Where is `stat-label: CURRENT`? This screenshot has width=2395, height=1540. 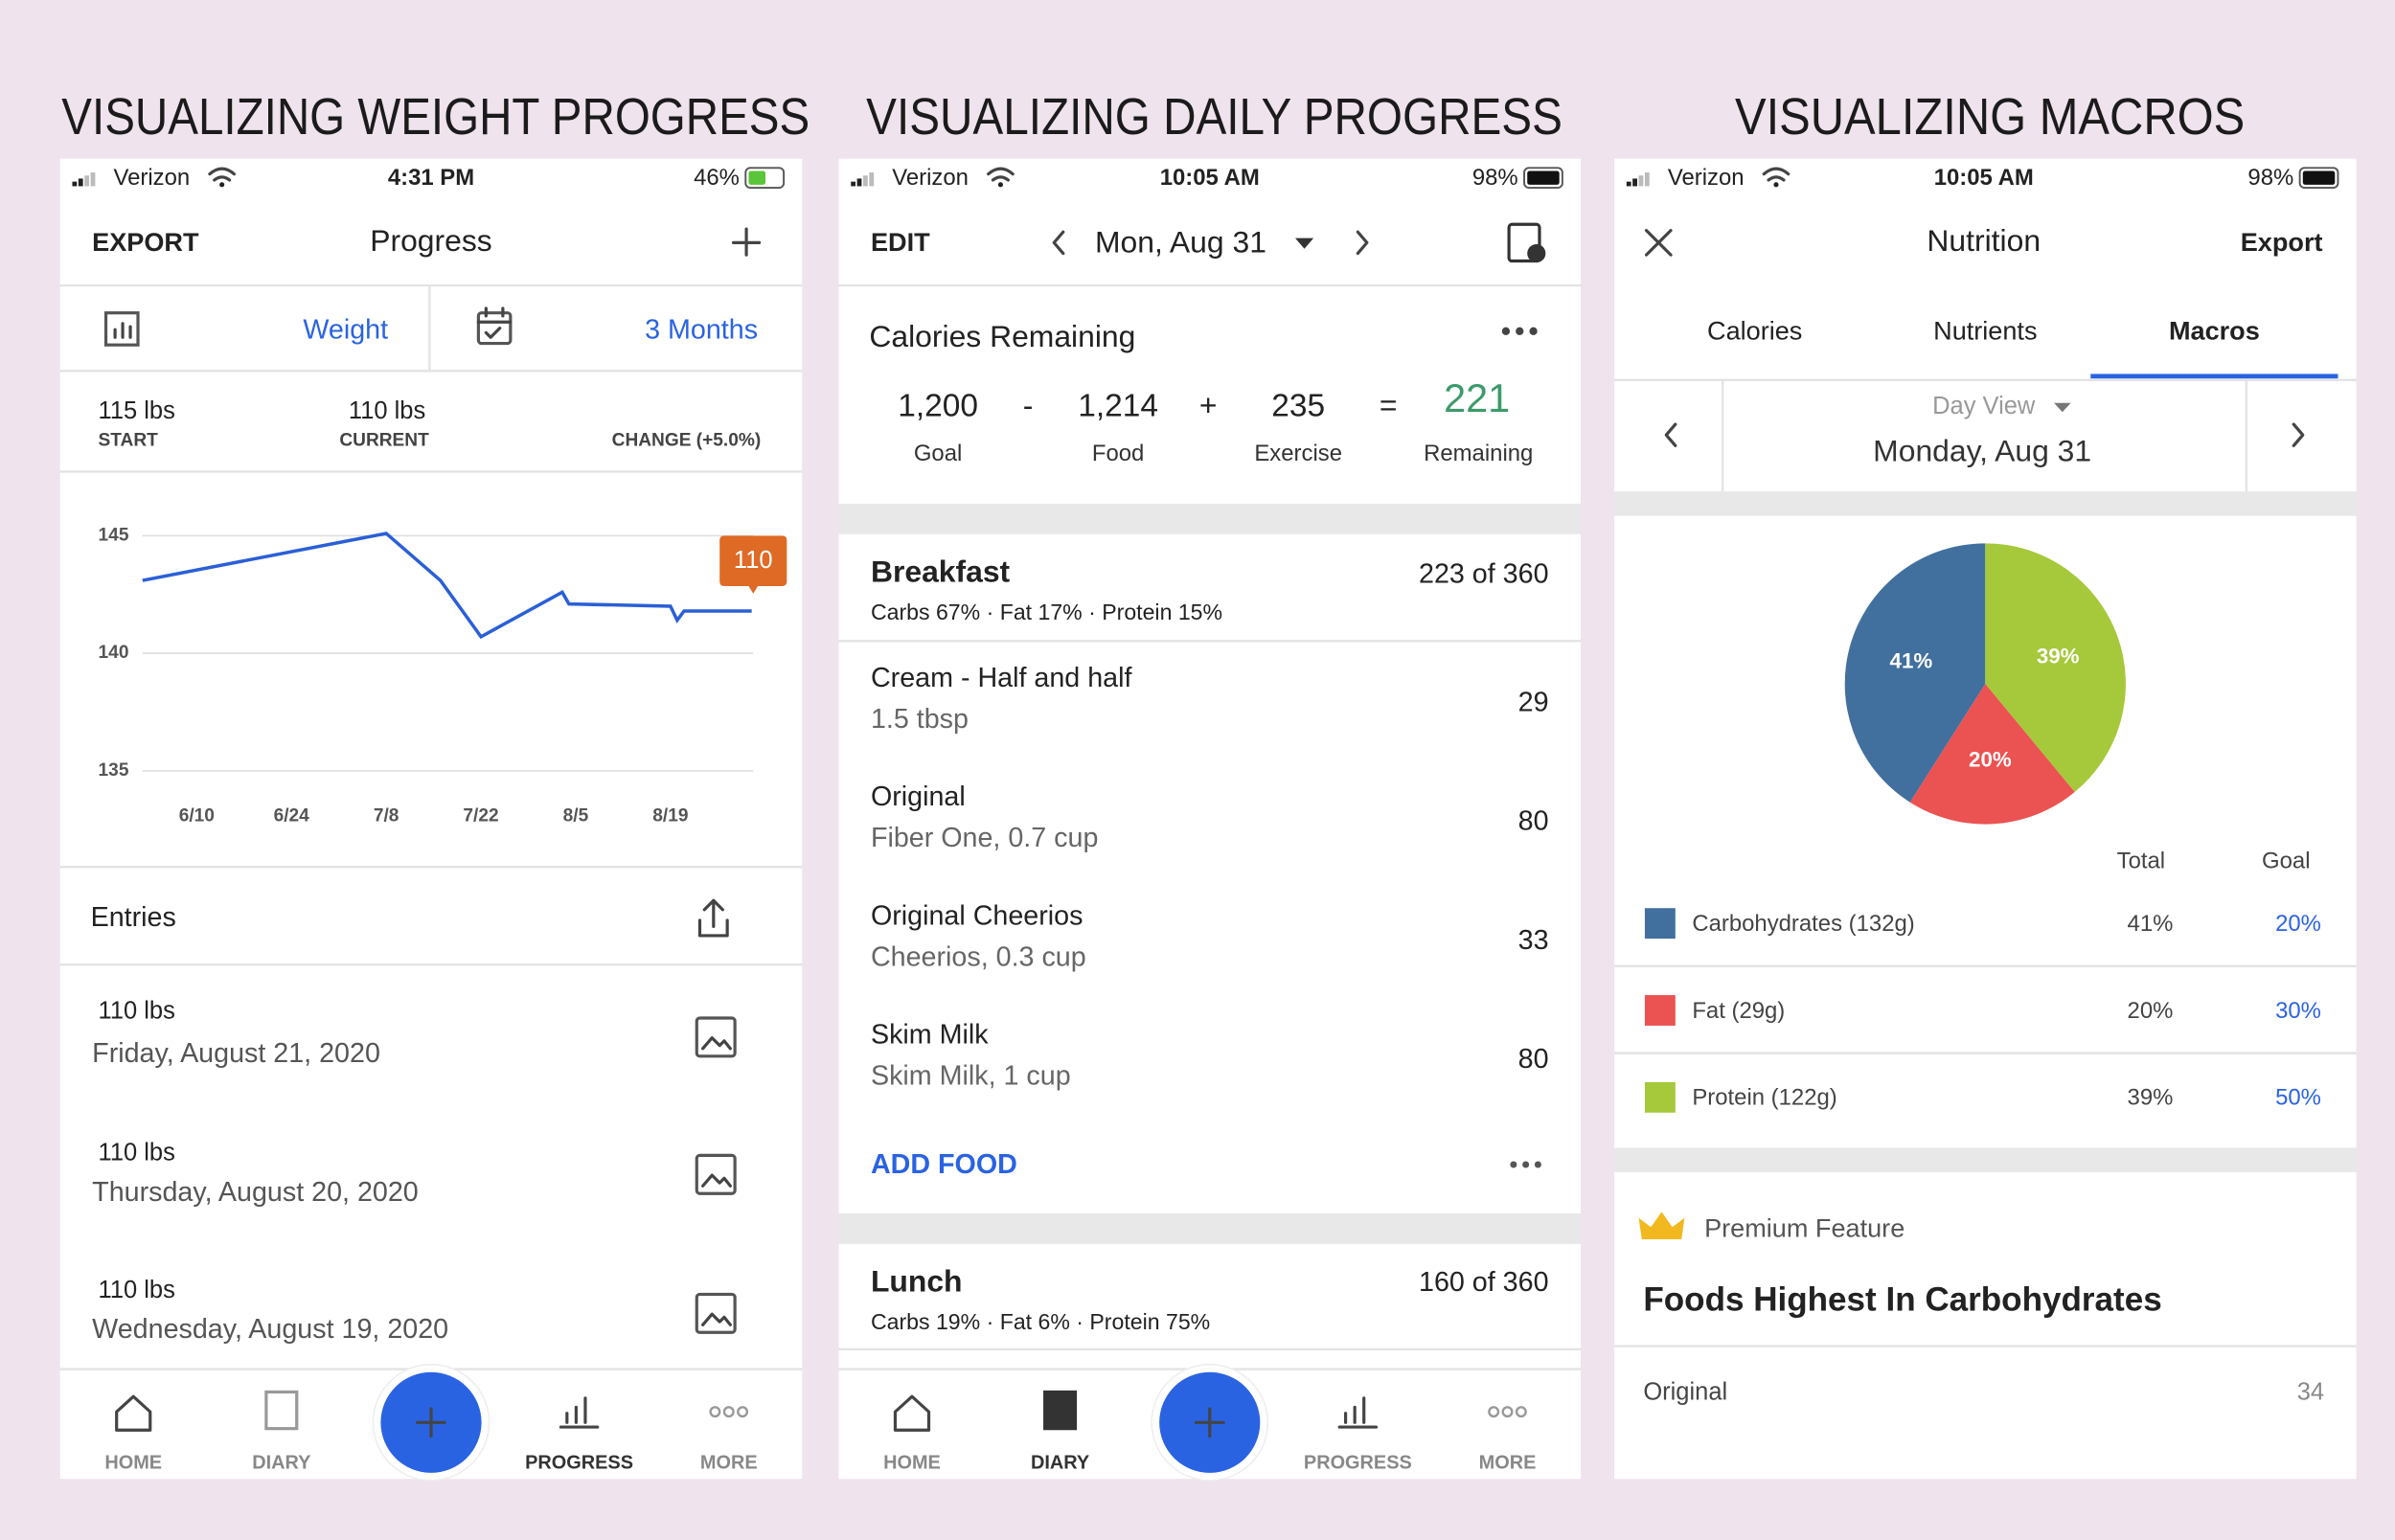 stat-label: CURRENT is located at coordinates (384, 441).